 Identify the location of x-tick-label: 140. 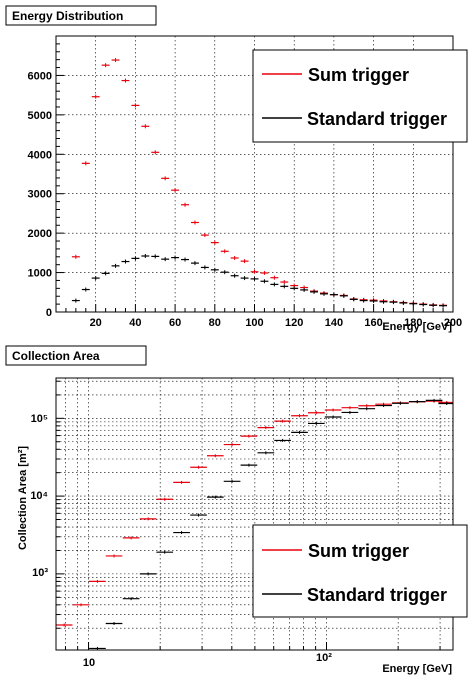
(334, 323).